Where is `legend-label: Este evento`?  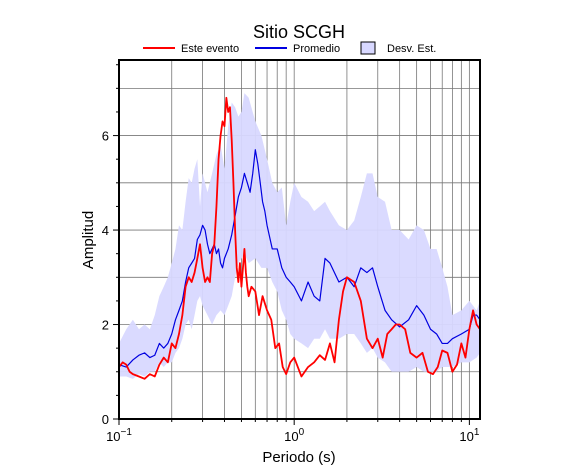 legend-label: Este evento is located at coordinates (210, 49).